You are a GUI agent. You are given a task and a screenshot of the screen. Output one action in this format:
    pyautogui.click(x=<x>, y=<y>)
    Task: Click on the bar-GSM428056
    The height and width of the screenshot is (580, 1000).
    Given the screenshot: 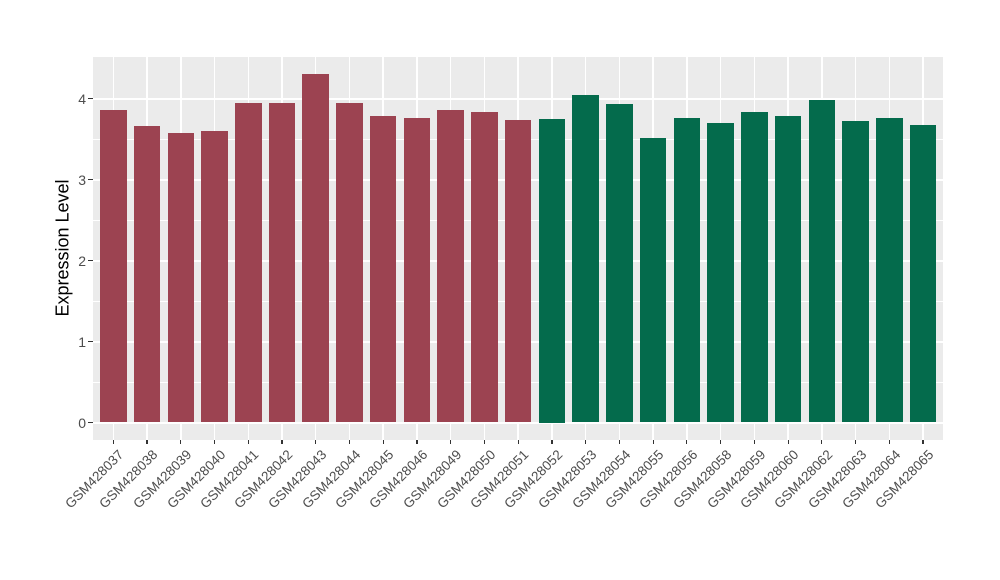 What is the action you would take?
    pyautogui.click(x=687, y=270)
    